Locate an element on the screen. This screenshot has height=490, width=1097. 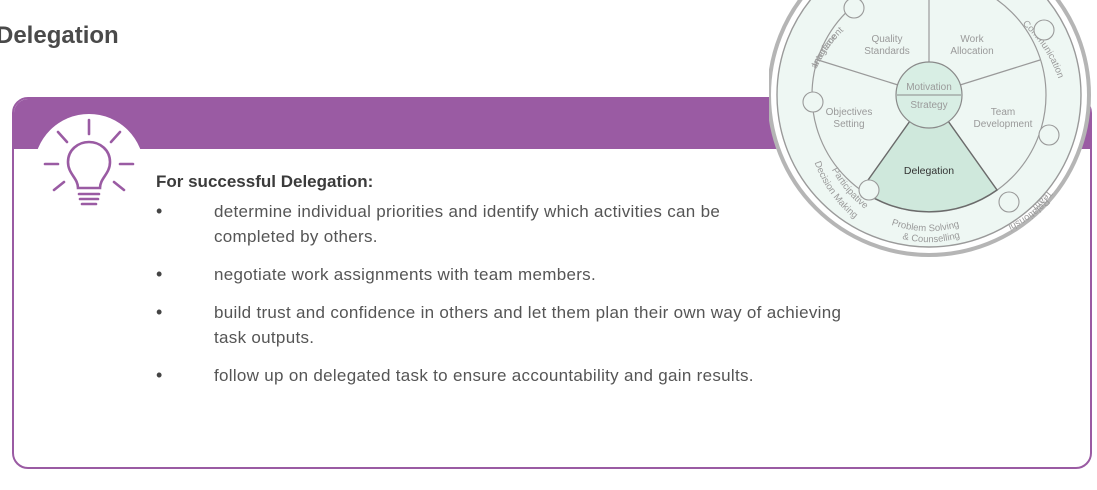
lightbulb-icon is located at coordinates (89, 169).